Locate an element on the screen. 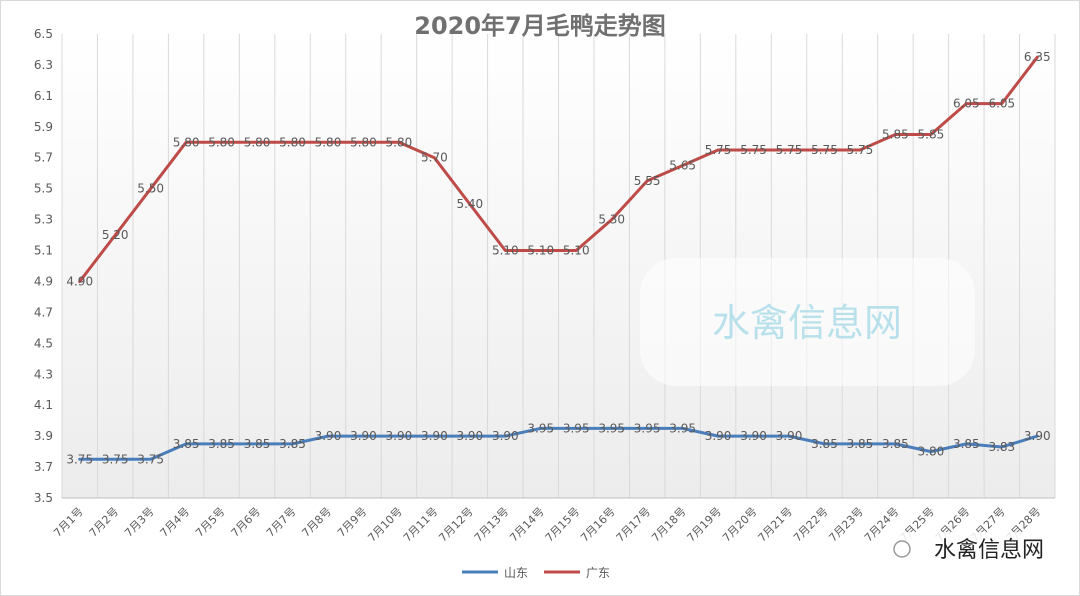 Image resolution: width=1080 pixels, height=596 pixels. watermark-box is located at coordinates (807, 322).